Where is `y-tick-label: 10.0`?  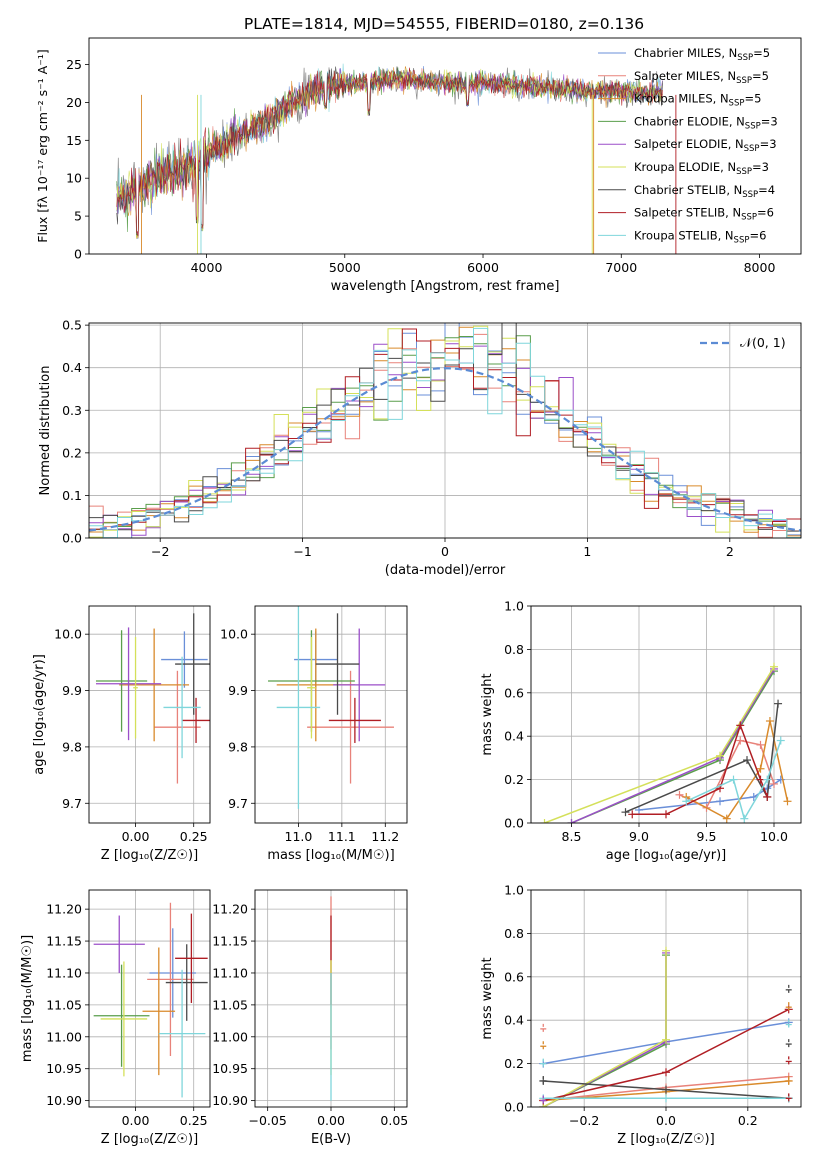 y-tick-label: 10.0 is located at coordinates (234, 634).